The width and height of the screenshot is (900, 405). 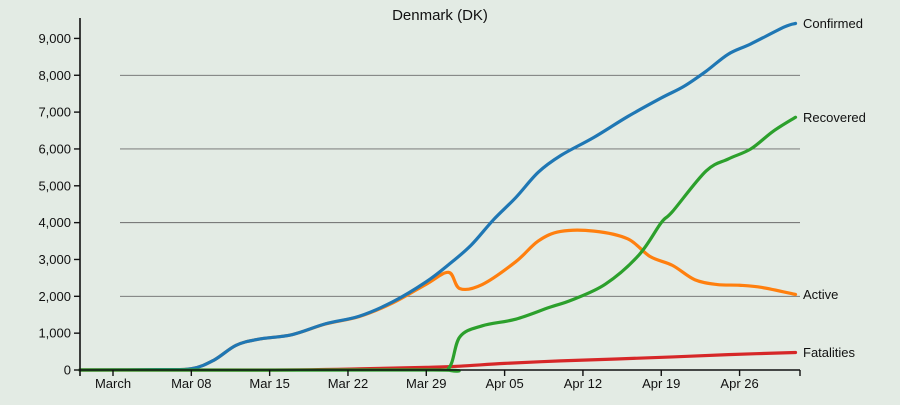 I want to click on series-label-active: Active, so click(x=820, y=294).